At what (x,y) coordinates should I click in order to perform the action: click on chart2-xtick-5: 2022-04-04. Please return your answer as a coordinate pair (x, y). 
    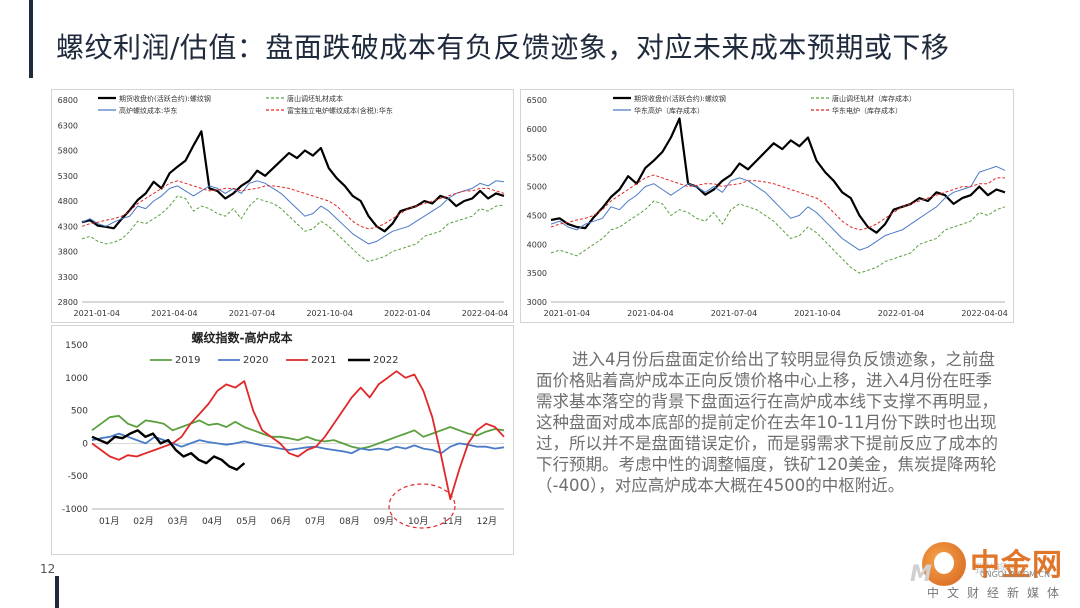
    Looking at the image, I should click on (984, 313).